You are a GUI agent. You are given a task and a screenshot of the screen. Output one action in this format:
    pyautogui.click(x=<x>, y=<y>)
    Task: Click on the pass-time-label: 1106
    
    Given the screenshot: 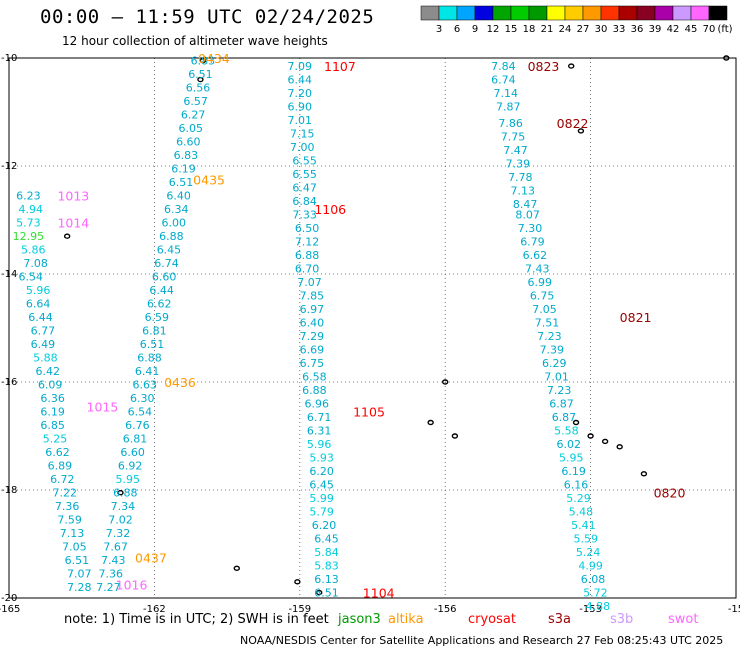 What is the action you would take?
    pyautogui.click(x=330, y=209)
    